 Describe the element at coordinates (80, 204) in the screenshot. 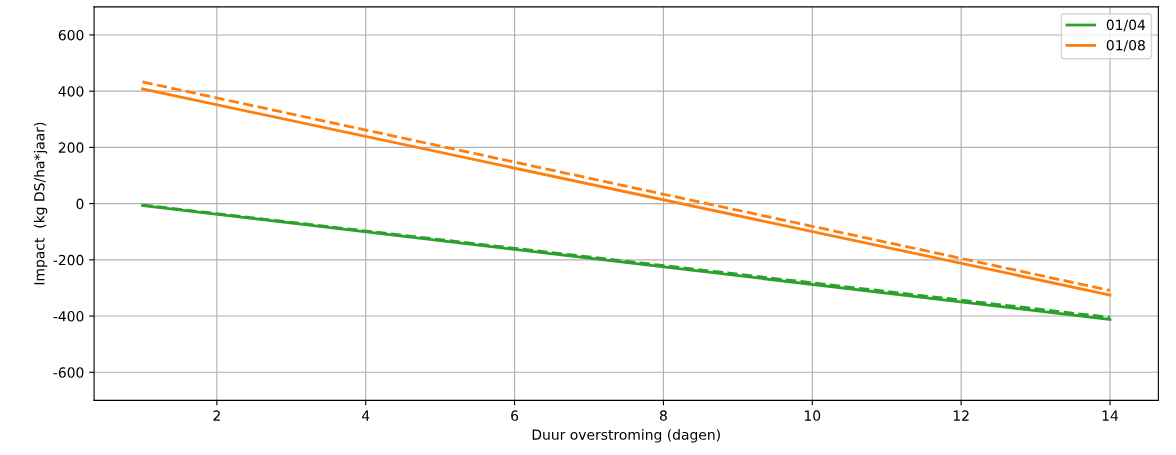

I see `y-tick-label: 0` at that location.